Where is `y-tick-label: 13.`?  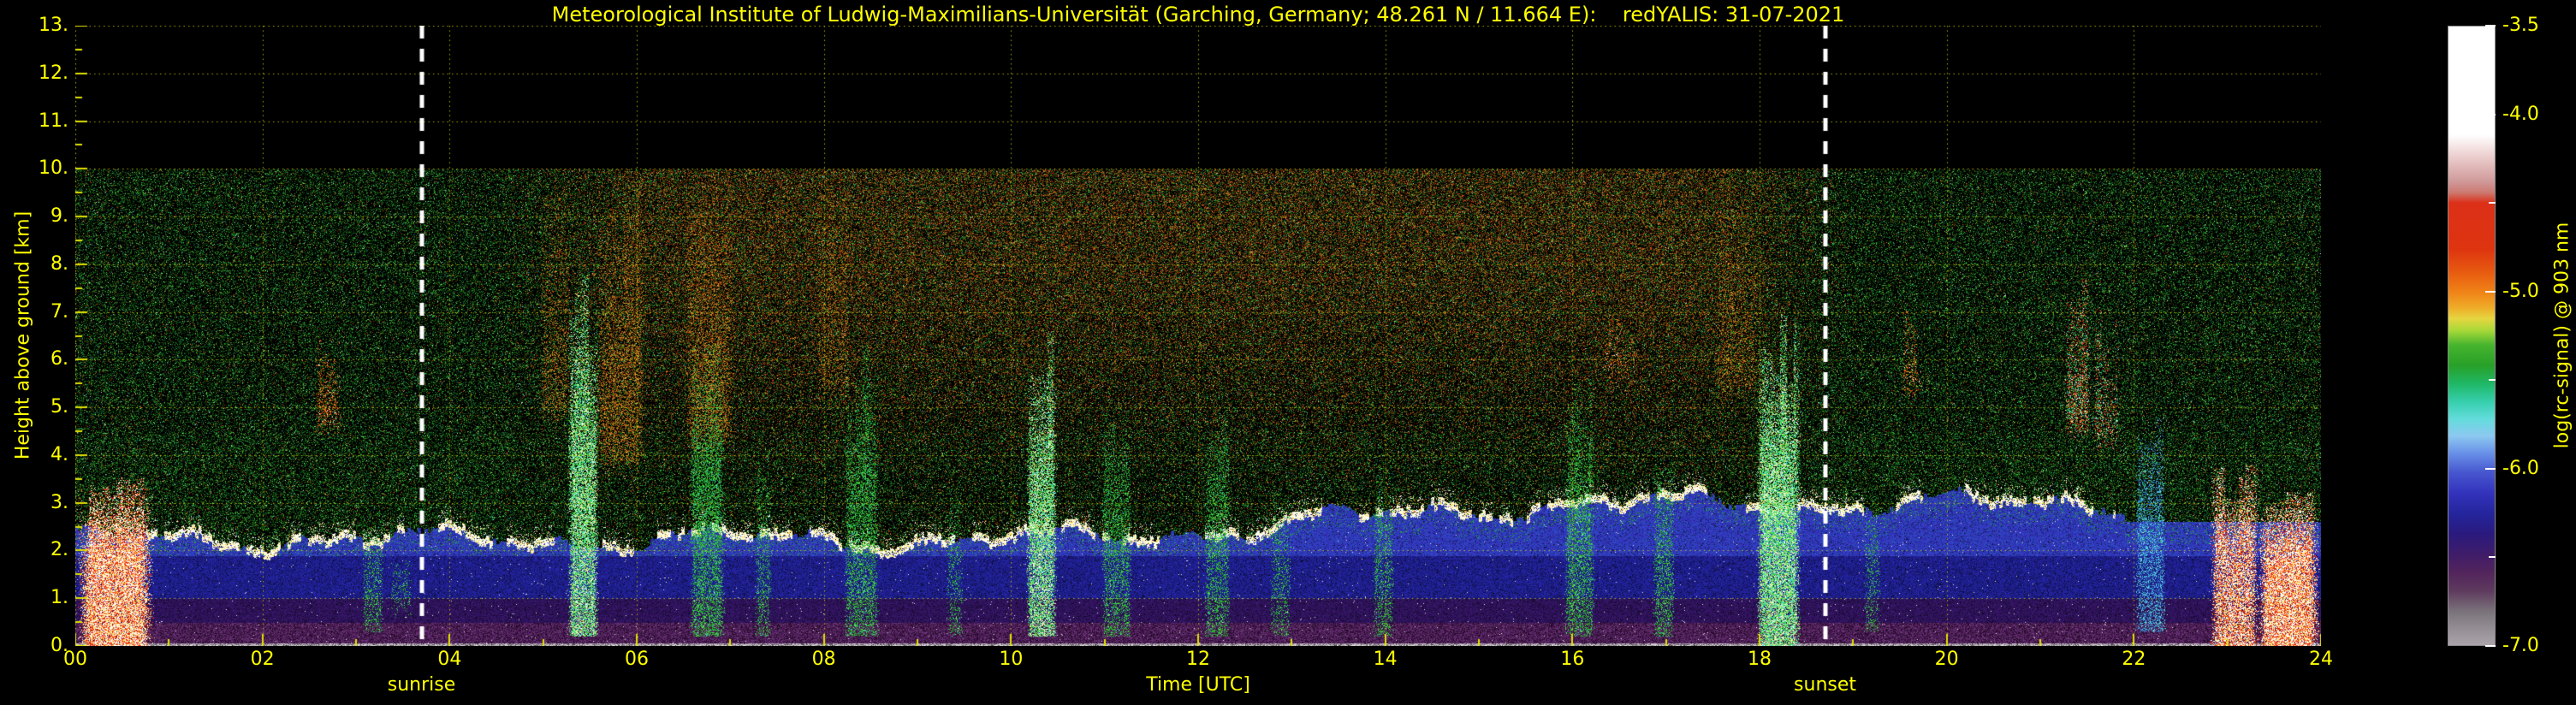
y-tick-label: 13. is located at coordinates (53, 25).